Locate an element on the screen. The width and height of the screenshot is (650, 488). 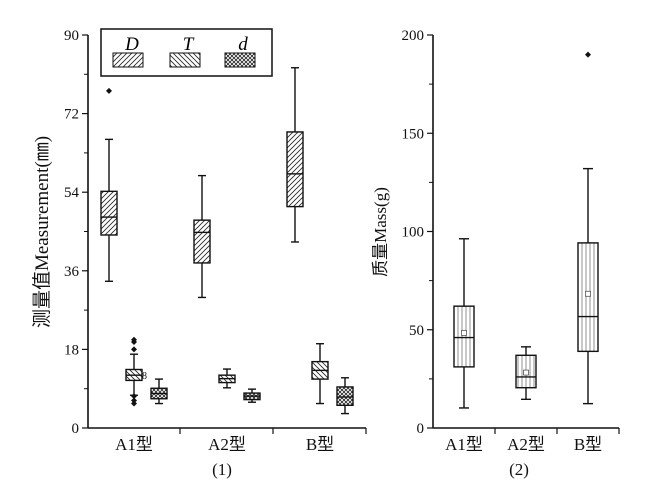
legend-label-T: T is located at coordinates (189, 44).